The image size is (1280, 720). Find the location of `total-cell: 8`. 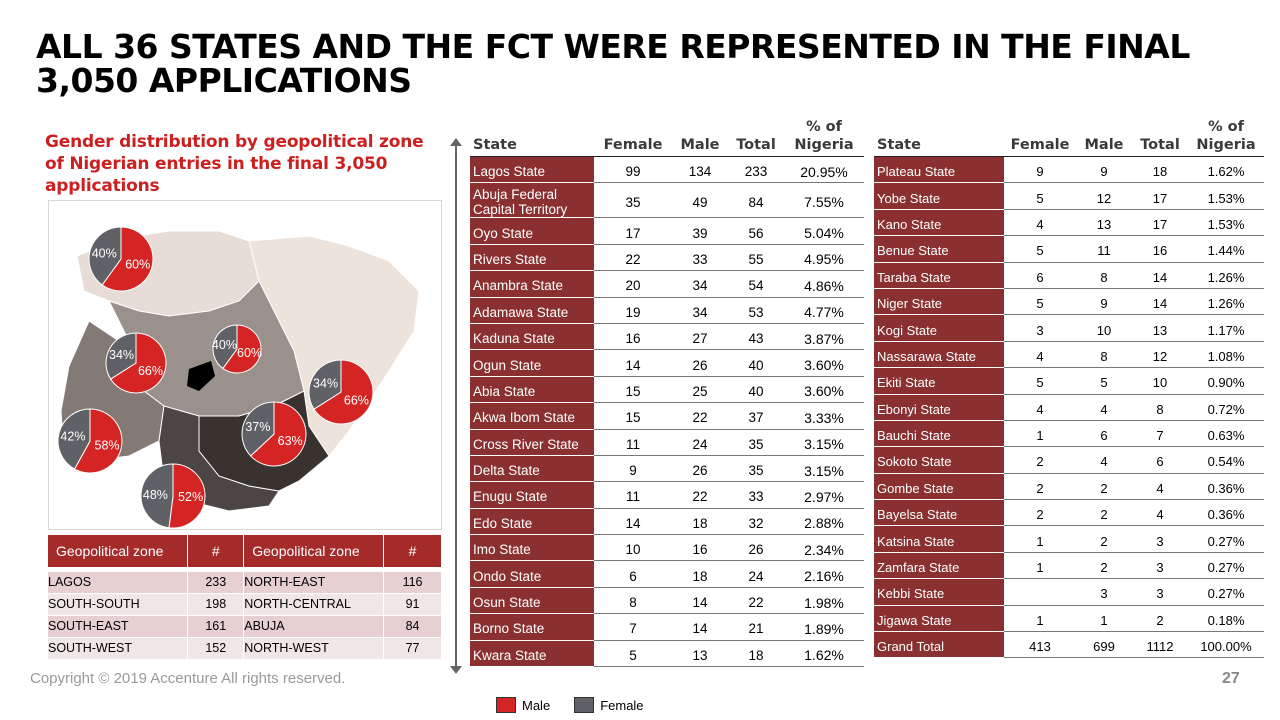

total-cell: 8 is located at coordinates (1160, 407).